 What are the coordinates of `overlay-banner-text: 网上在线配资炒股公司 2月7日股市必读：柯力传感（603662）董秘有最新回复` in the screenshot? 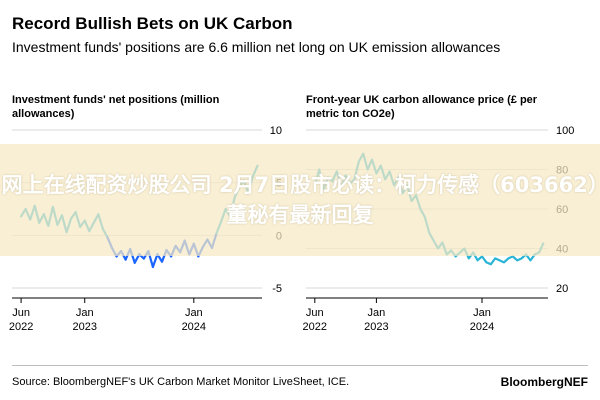 It's located at (300, 200).